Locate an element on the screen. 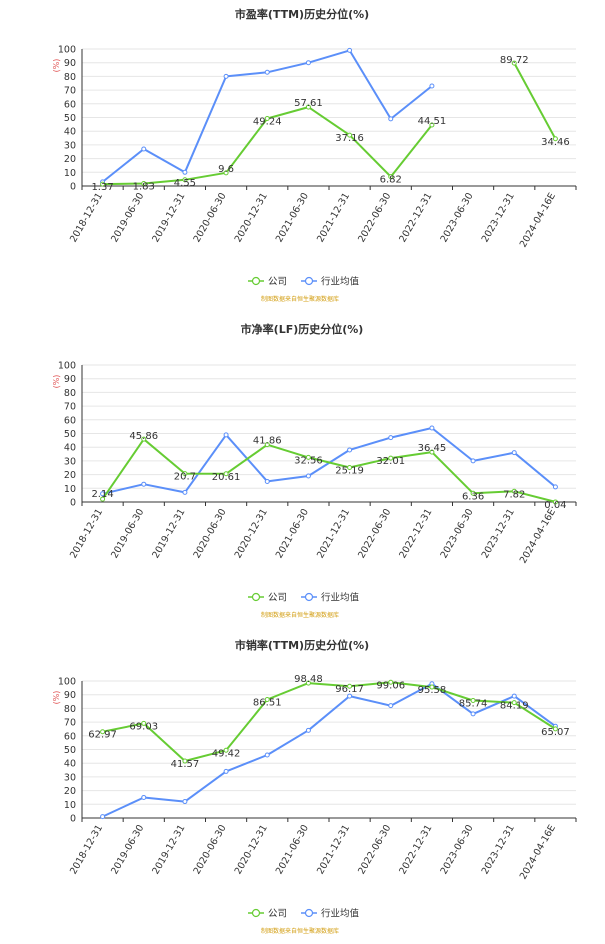 The image size is (605, 944). x-tick-label: 2022-12-31 is located at coordinates (415, 217).